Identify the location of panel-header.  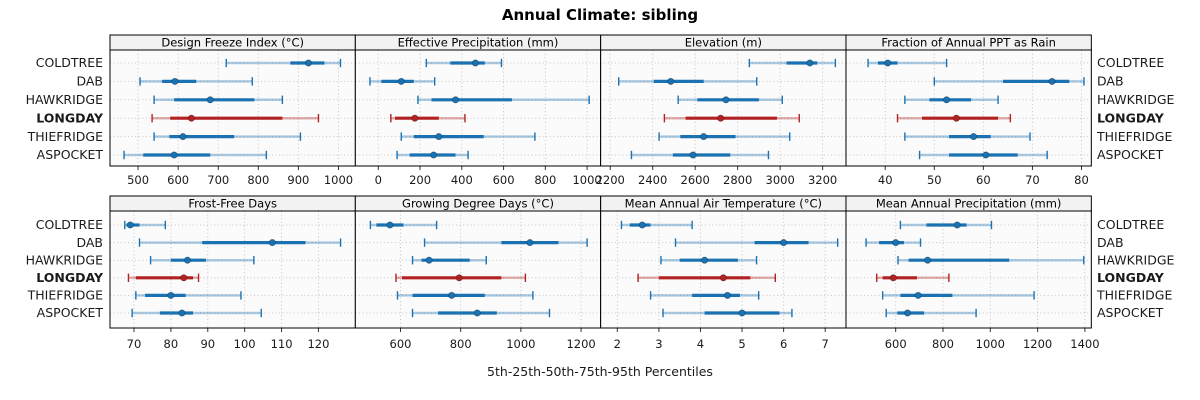
(968, 203).